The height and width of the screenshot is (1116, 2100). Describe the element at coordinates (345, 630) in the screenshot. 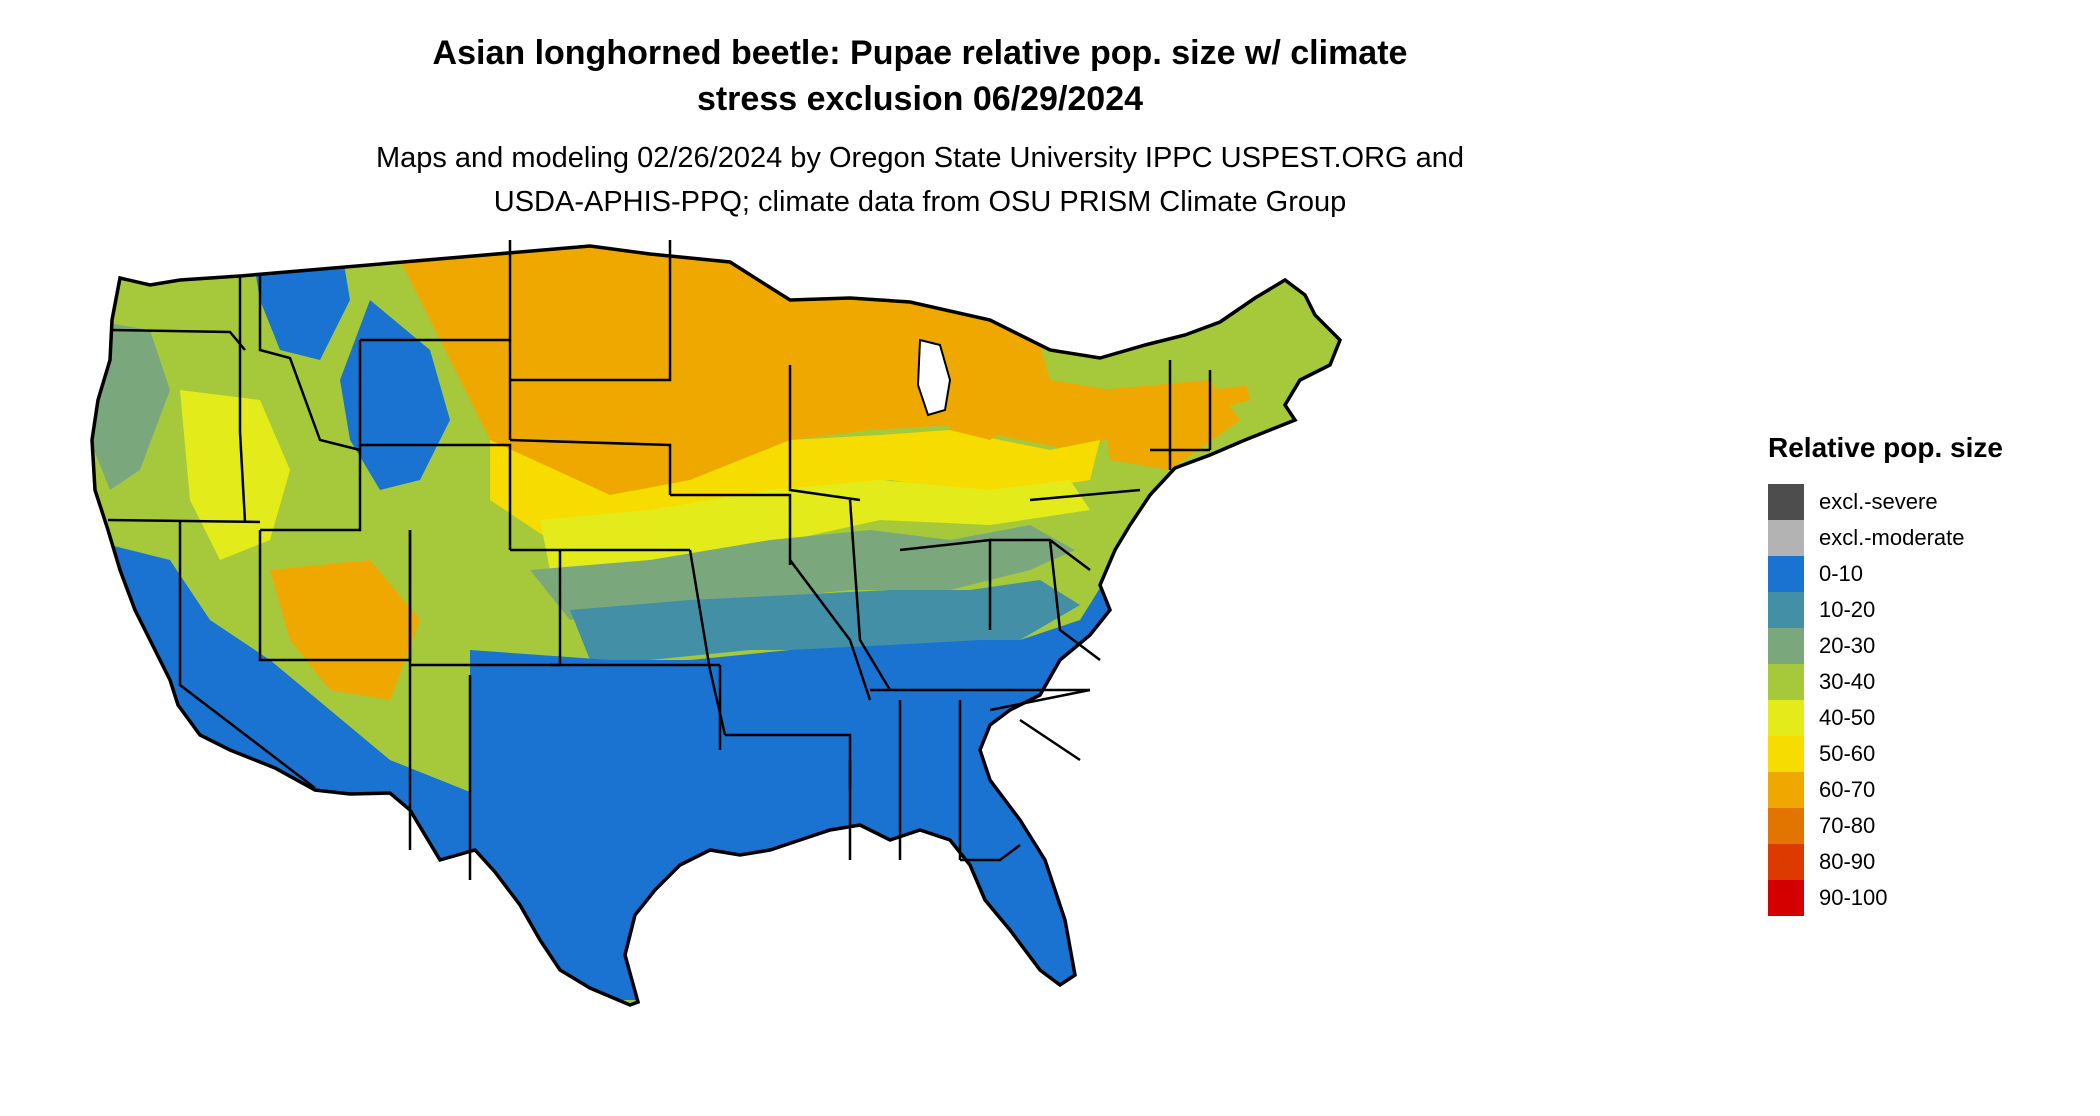

I see `zone-fill-60-70-southwest-highlands` at that location.